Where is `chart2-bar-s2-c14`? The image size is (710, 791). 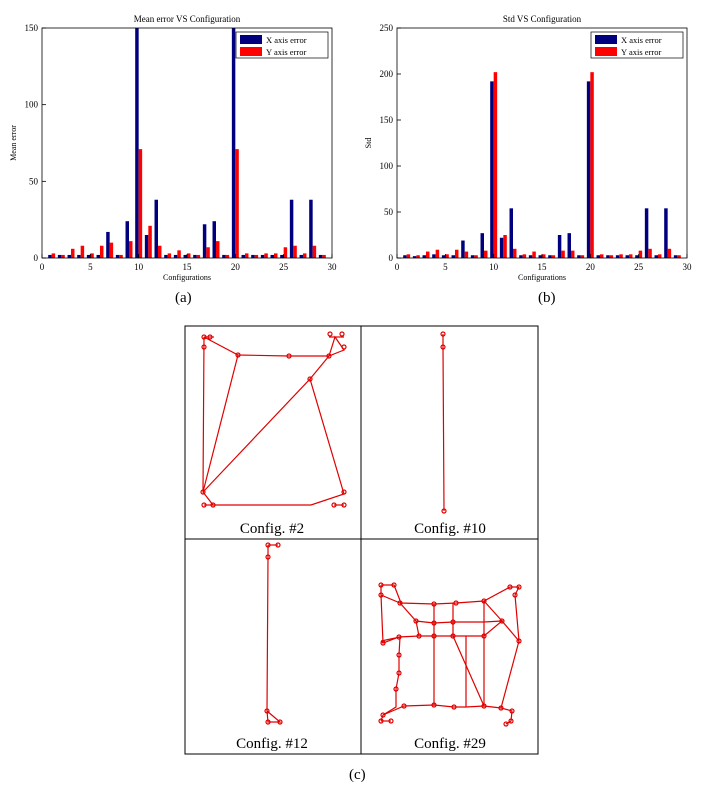 chart2-bar-s2-c14 is located at coordinates (534, 254).